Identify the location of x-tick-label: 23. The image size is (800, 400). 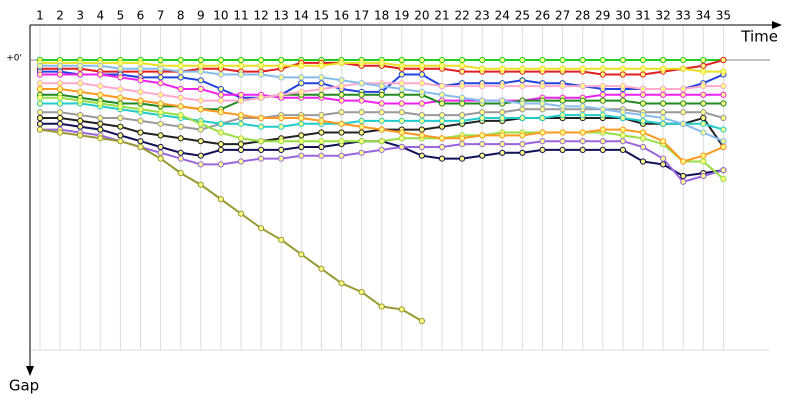
(482, 16).